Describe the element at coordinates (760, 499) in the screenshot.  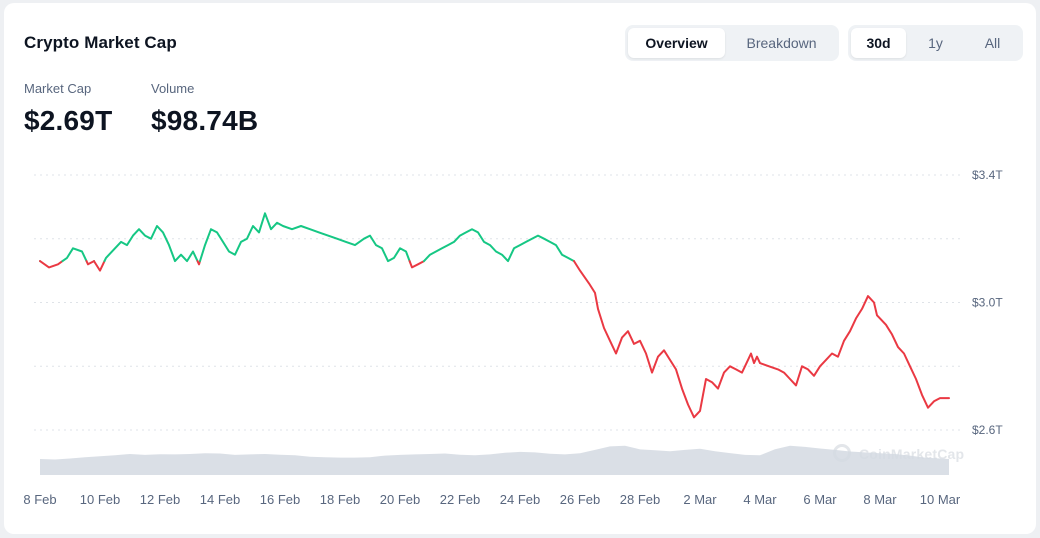
I see `x-tick-label: 4 Mar` at that location.